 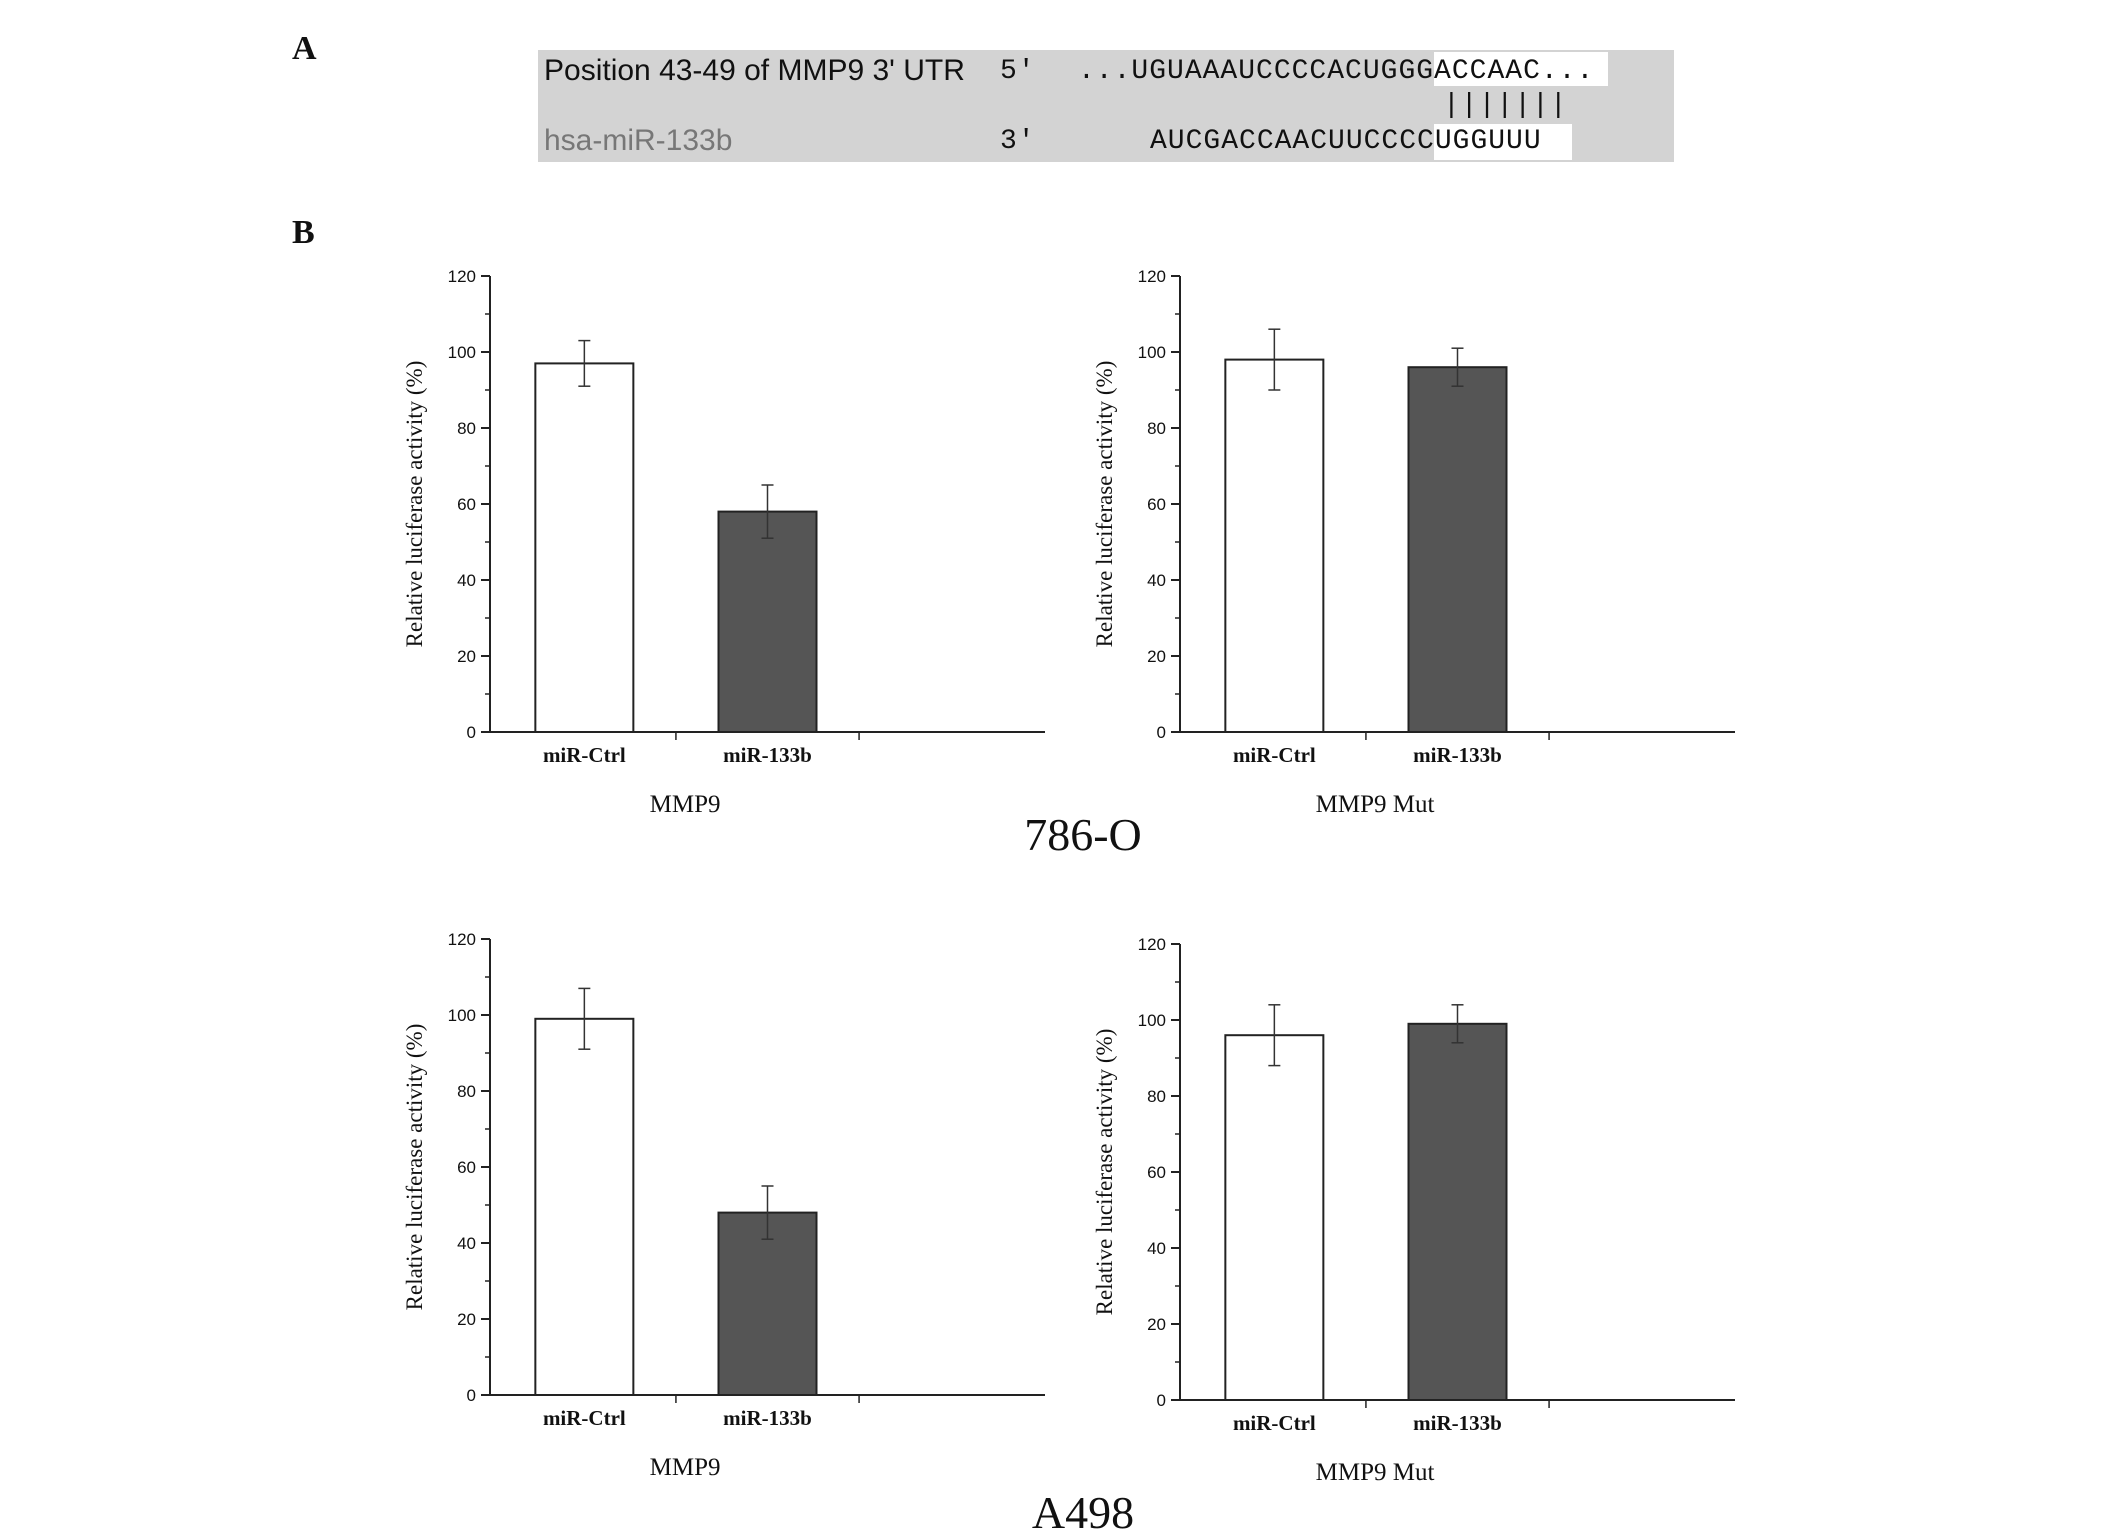 I want to click on seed-pairing-lines: |||||||, so click(x=1505, y=105).